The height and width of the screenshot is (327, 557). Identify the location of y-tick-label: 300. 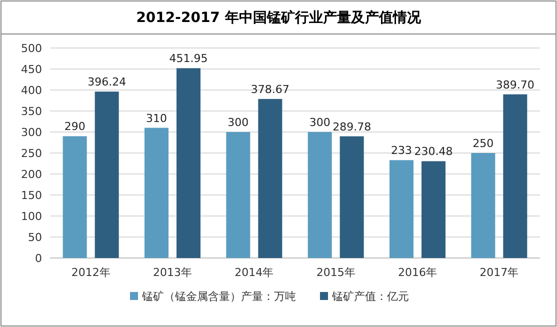
(31, 132).